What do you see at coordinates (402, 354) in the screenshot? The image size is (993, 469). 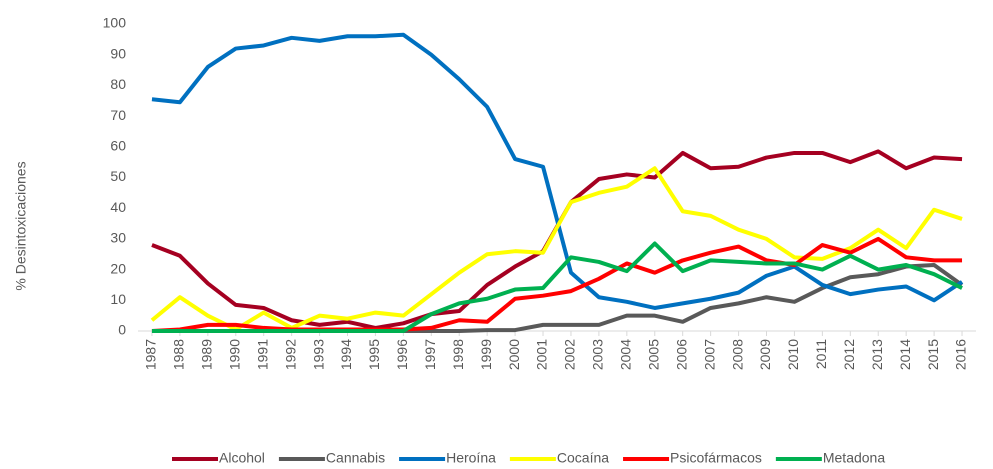 I see `x-tick-label: 1996` at bounding box center [402, 354].